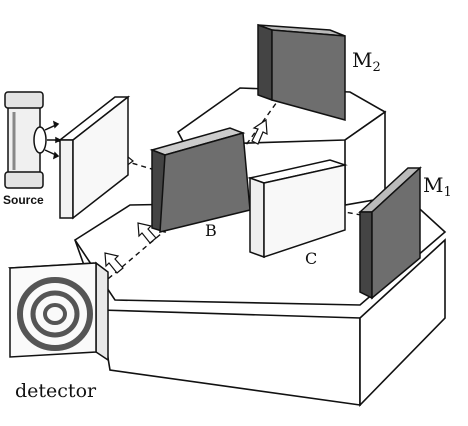  Describe the element at coordinates (56, 391) in the screenshot. I see `detector-label: detector` at that location.